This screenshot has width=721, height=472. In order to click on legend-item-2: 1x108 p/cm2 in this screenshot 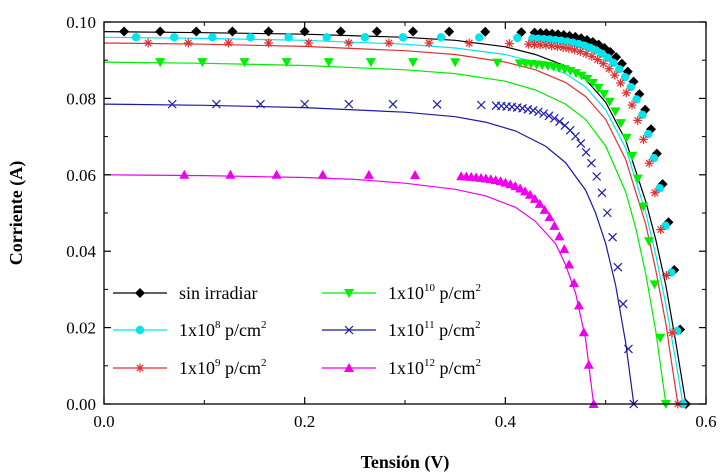, I will do `click(190, 329)`.